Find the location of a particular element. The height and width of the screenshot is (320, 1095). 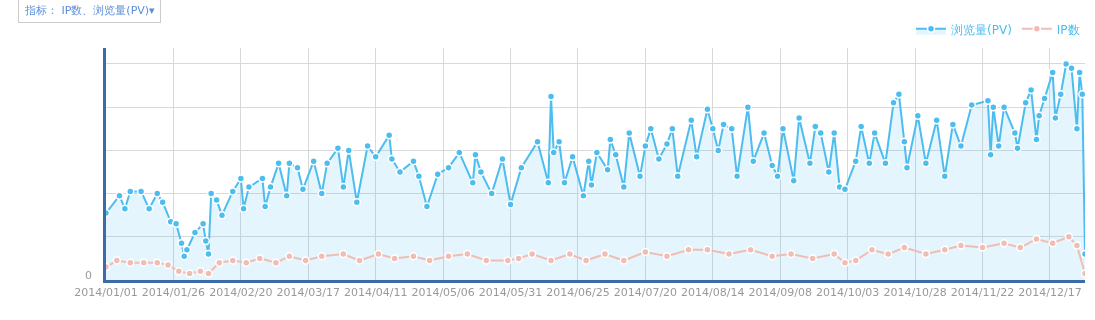

text: 0 is located at coordinates (88, 275).